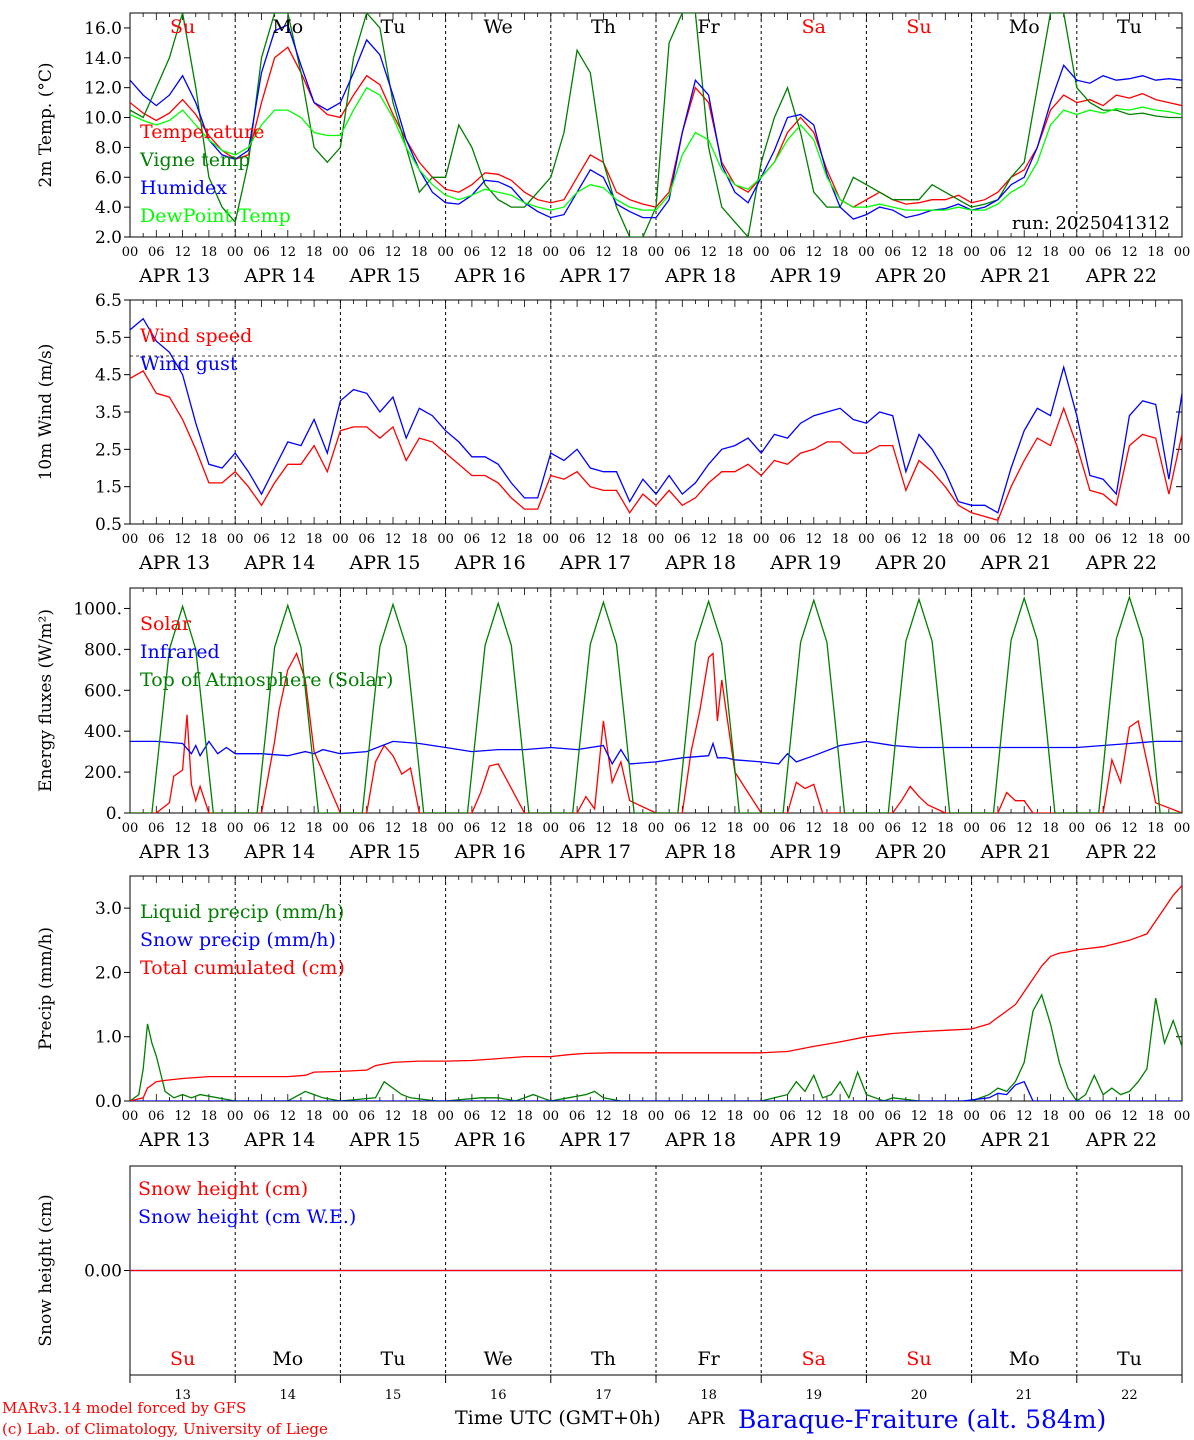 Image resolution: width=1194 pixels, height=1440 pixels. I want to click on y-tick-label: 3.5, so click(108, 413).